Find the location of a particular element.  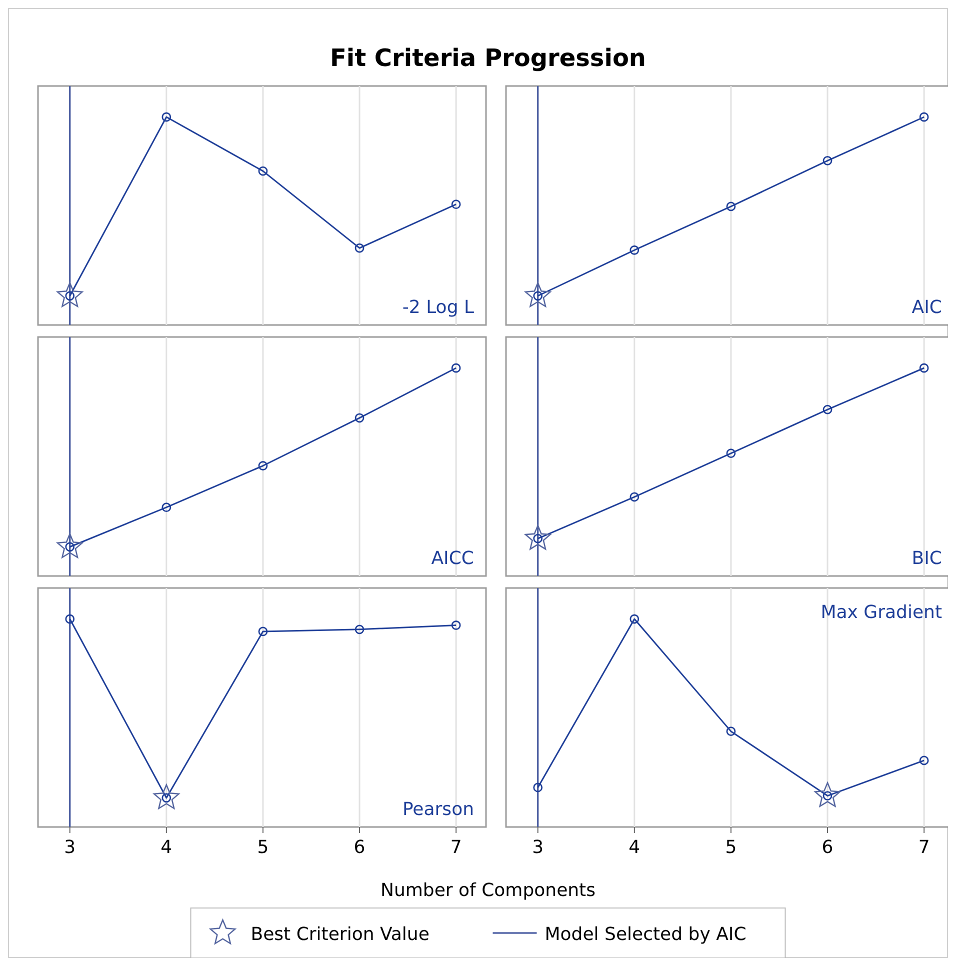

x-axis-title: Number of Components is located at coordinates (488, 890).